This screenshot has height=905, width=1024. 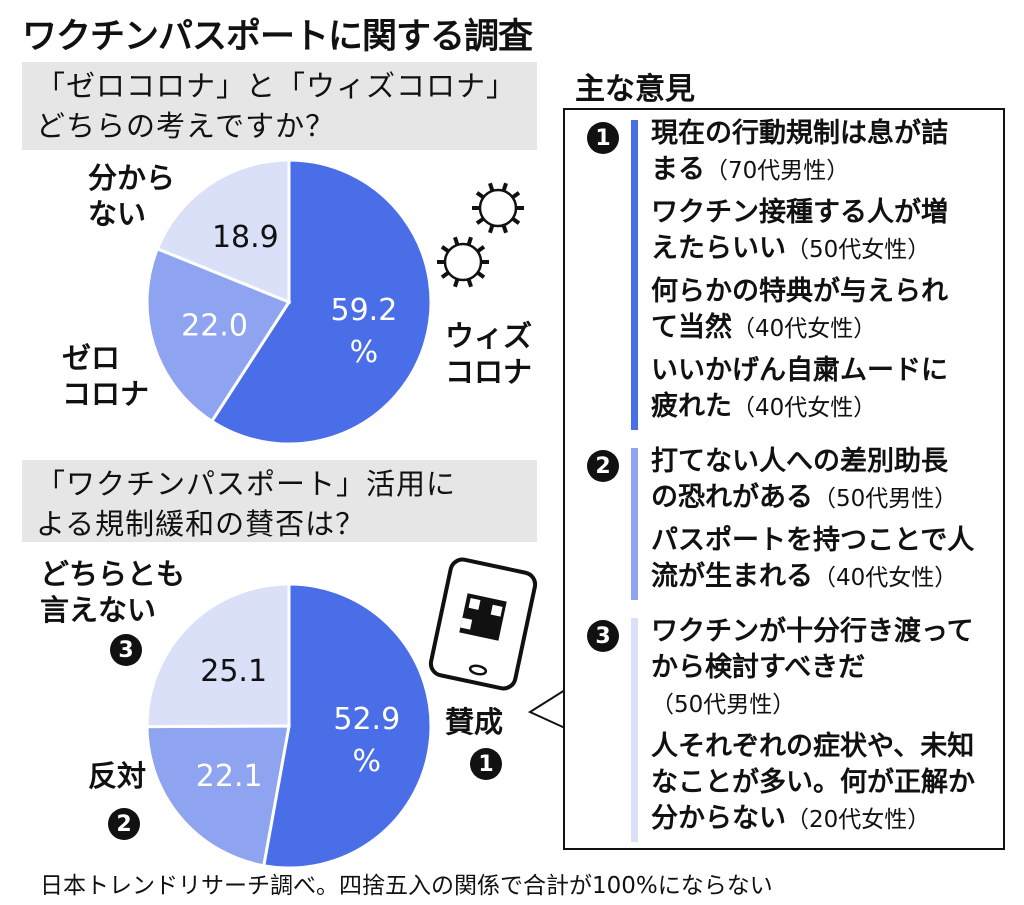 What do you see at coordinates (364, 310) in the screenshot?
I see `slice-value-label: 59.2` at bounding box center [364, 310].